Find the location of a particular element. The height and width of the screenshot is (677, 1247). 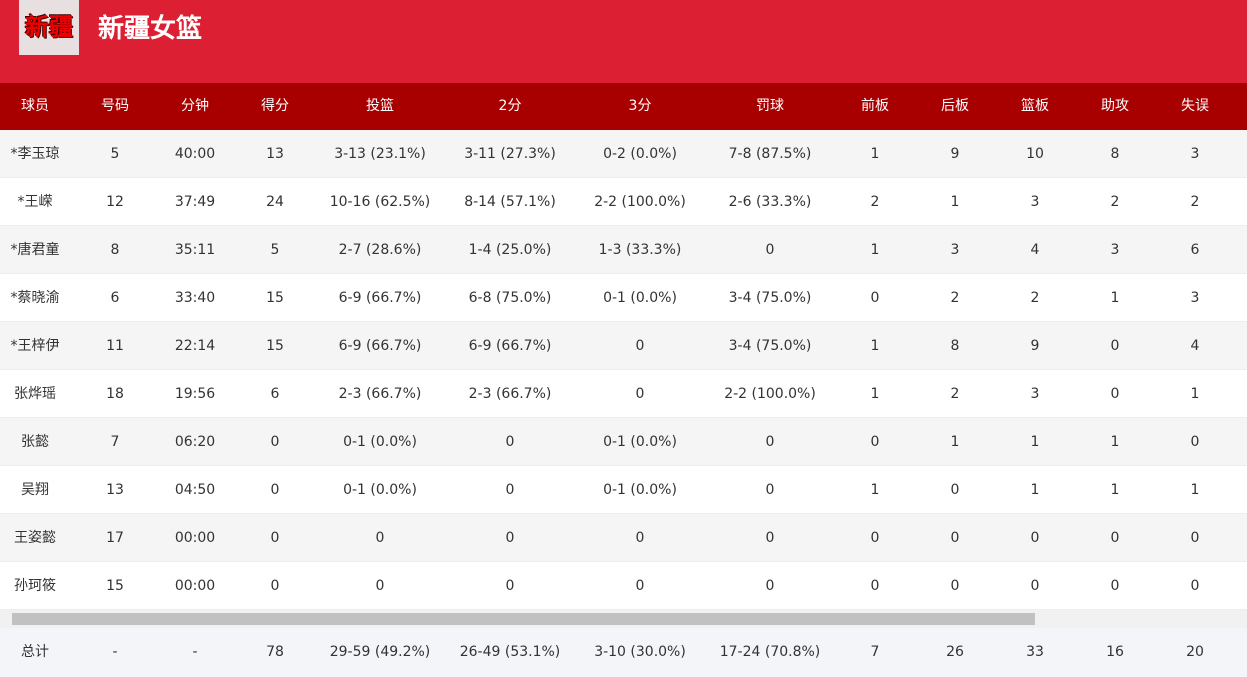

cell: 16 is located at coordinates (1115, 652).